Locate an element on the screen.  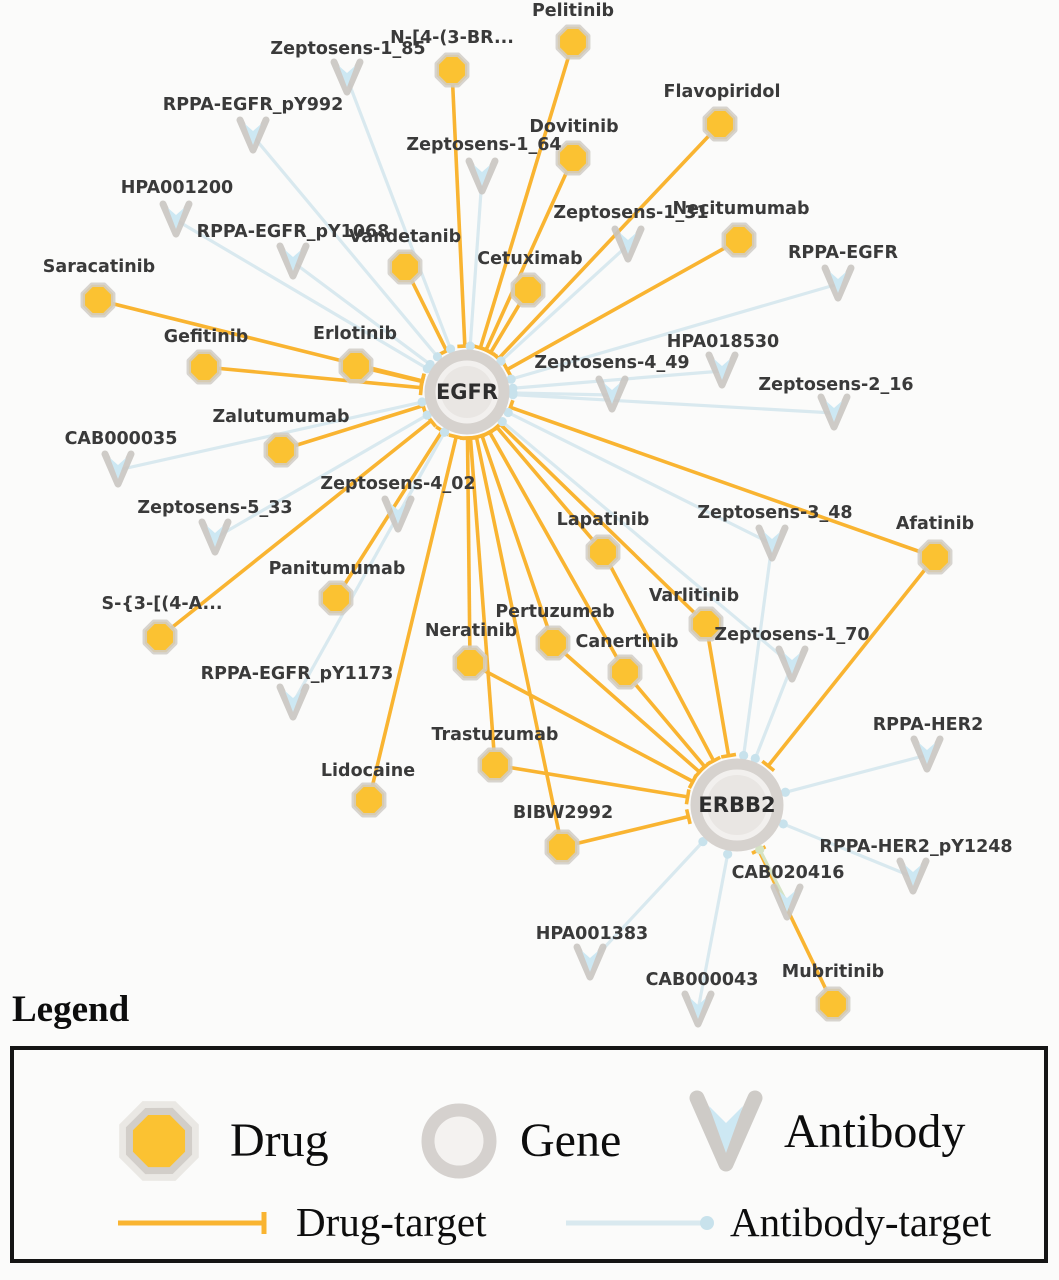
antibody-node-label: CAB000043 is located at coordinates (702, 980).